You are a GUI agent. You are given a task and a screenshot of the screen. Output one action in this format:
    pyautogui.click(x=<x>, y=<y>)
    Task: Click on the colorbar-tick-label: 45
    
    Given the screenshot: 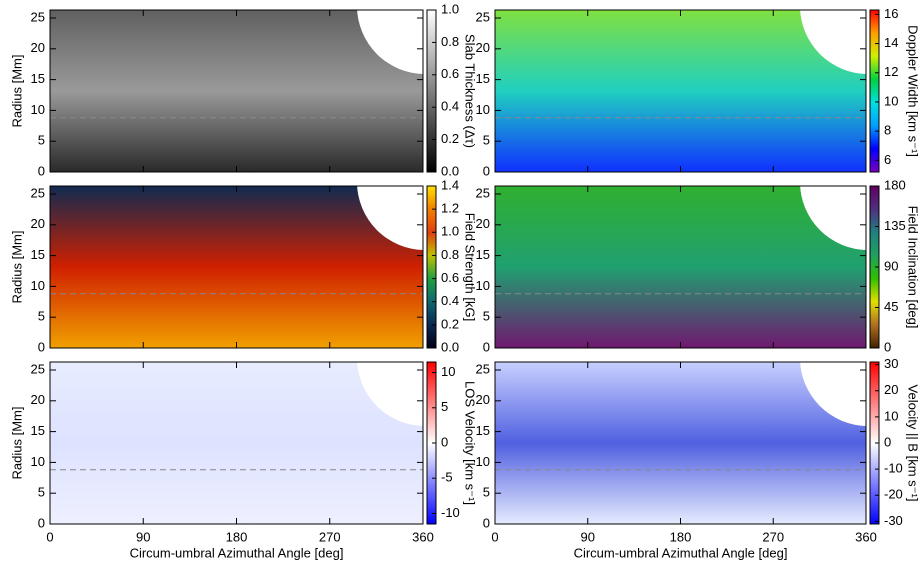 What is the action you would take?
    pyautogui.click(x=891, y=306)
    